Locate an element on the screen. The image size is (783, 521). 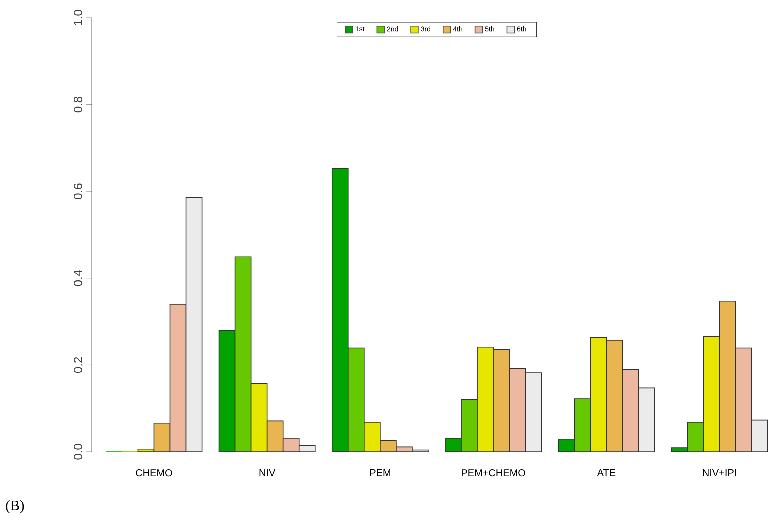
y-tick-label: 0.6 is located at coordinates (78, 192).